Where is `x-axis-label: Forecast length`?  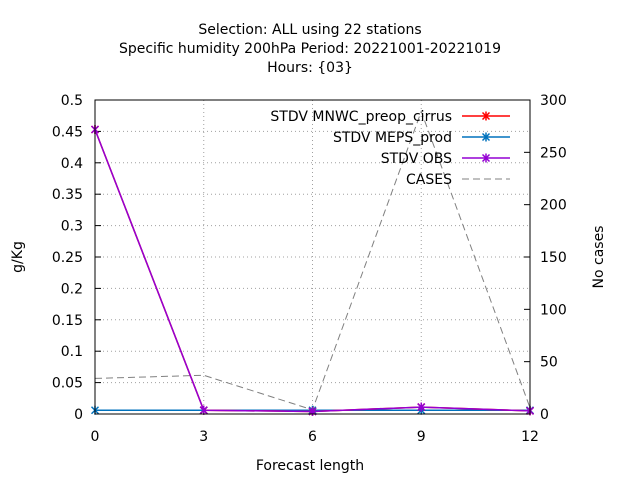
x-axis-label: Forecast length is located at coordinates (310, 466).